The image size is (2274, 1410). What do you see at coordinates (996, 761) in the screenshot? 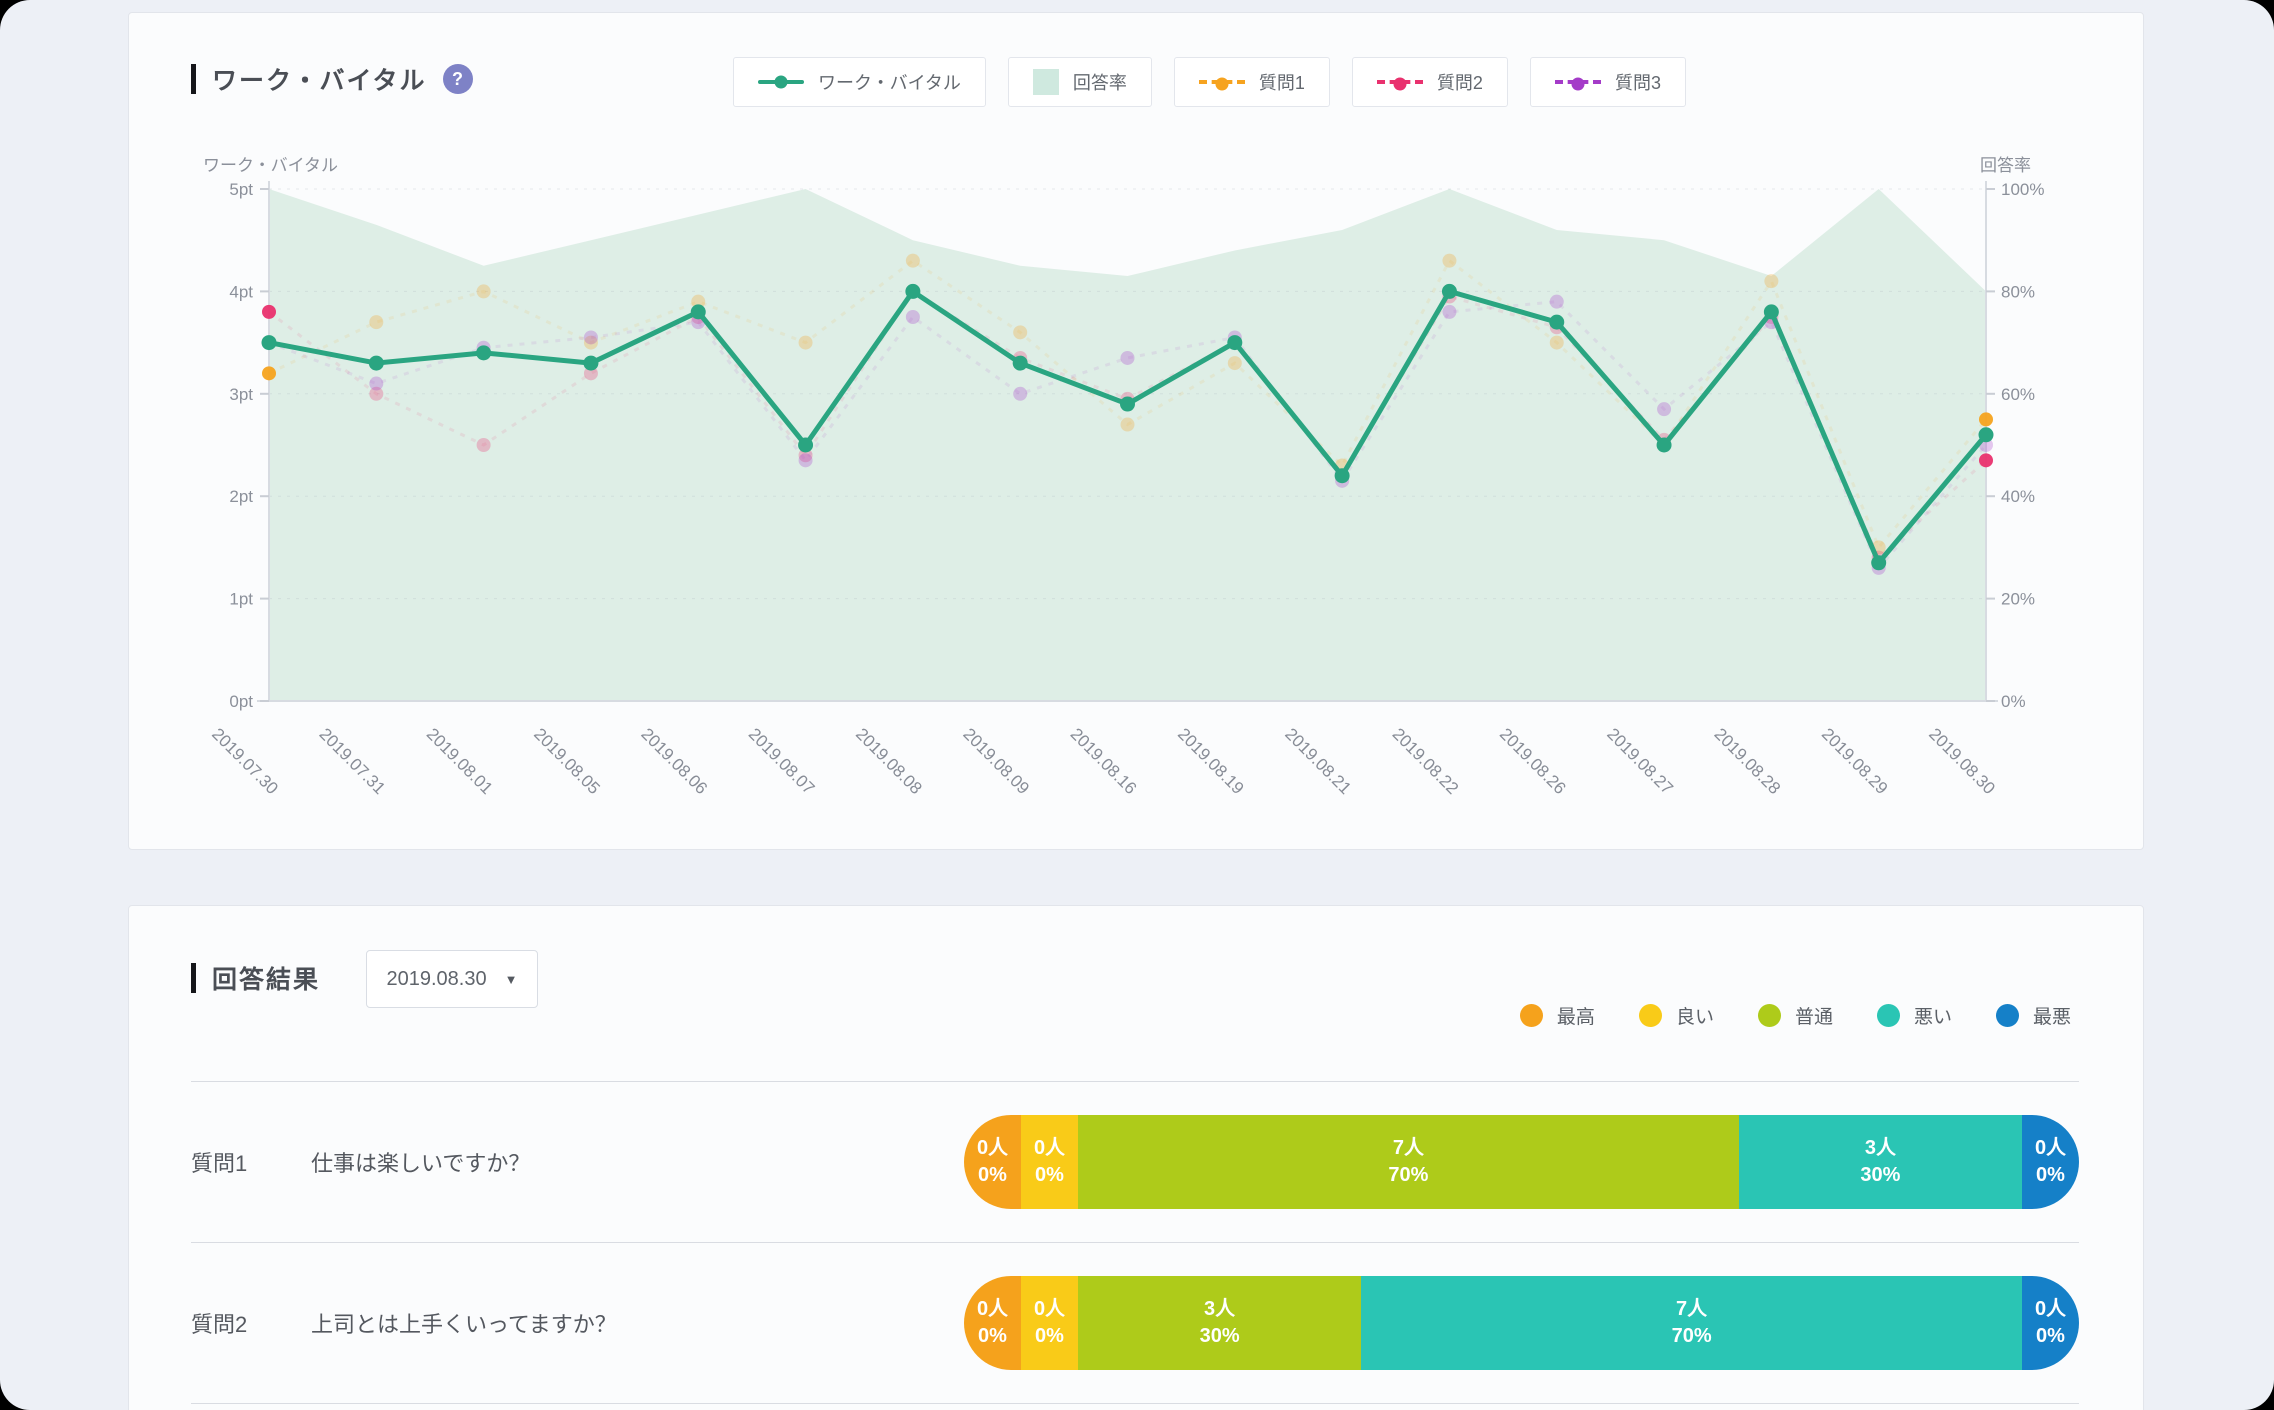
I see `x-axis-date-label: 2019.08.09` at bounding box center [996, 761].